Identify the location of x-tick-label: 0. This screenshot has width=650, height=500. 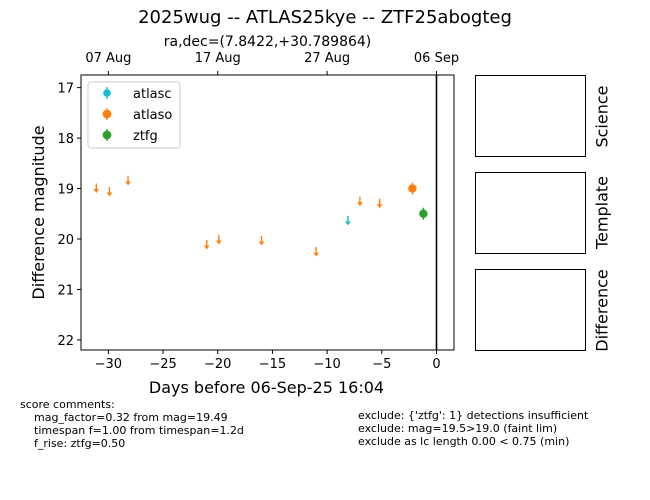
(436, 364).